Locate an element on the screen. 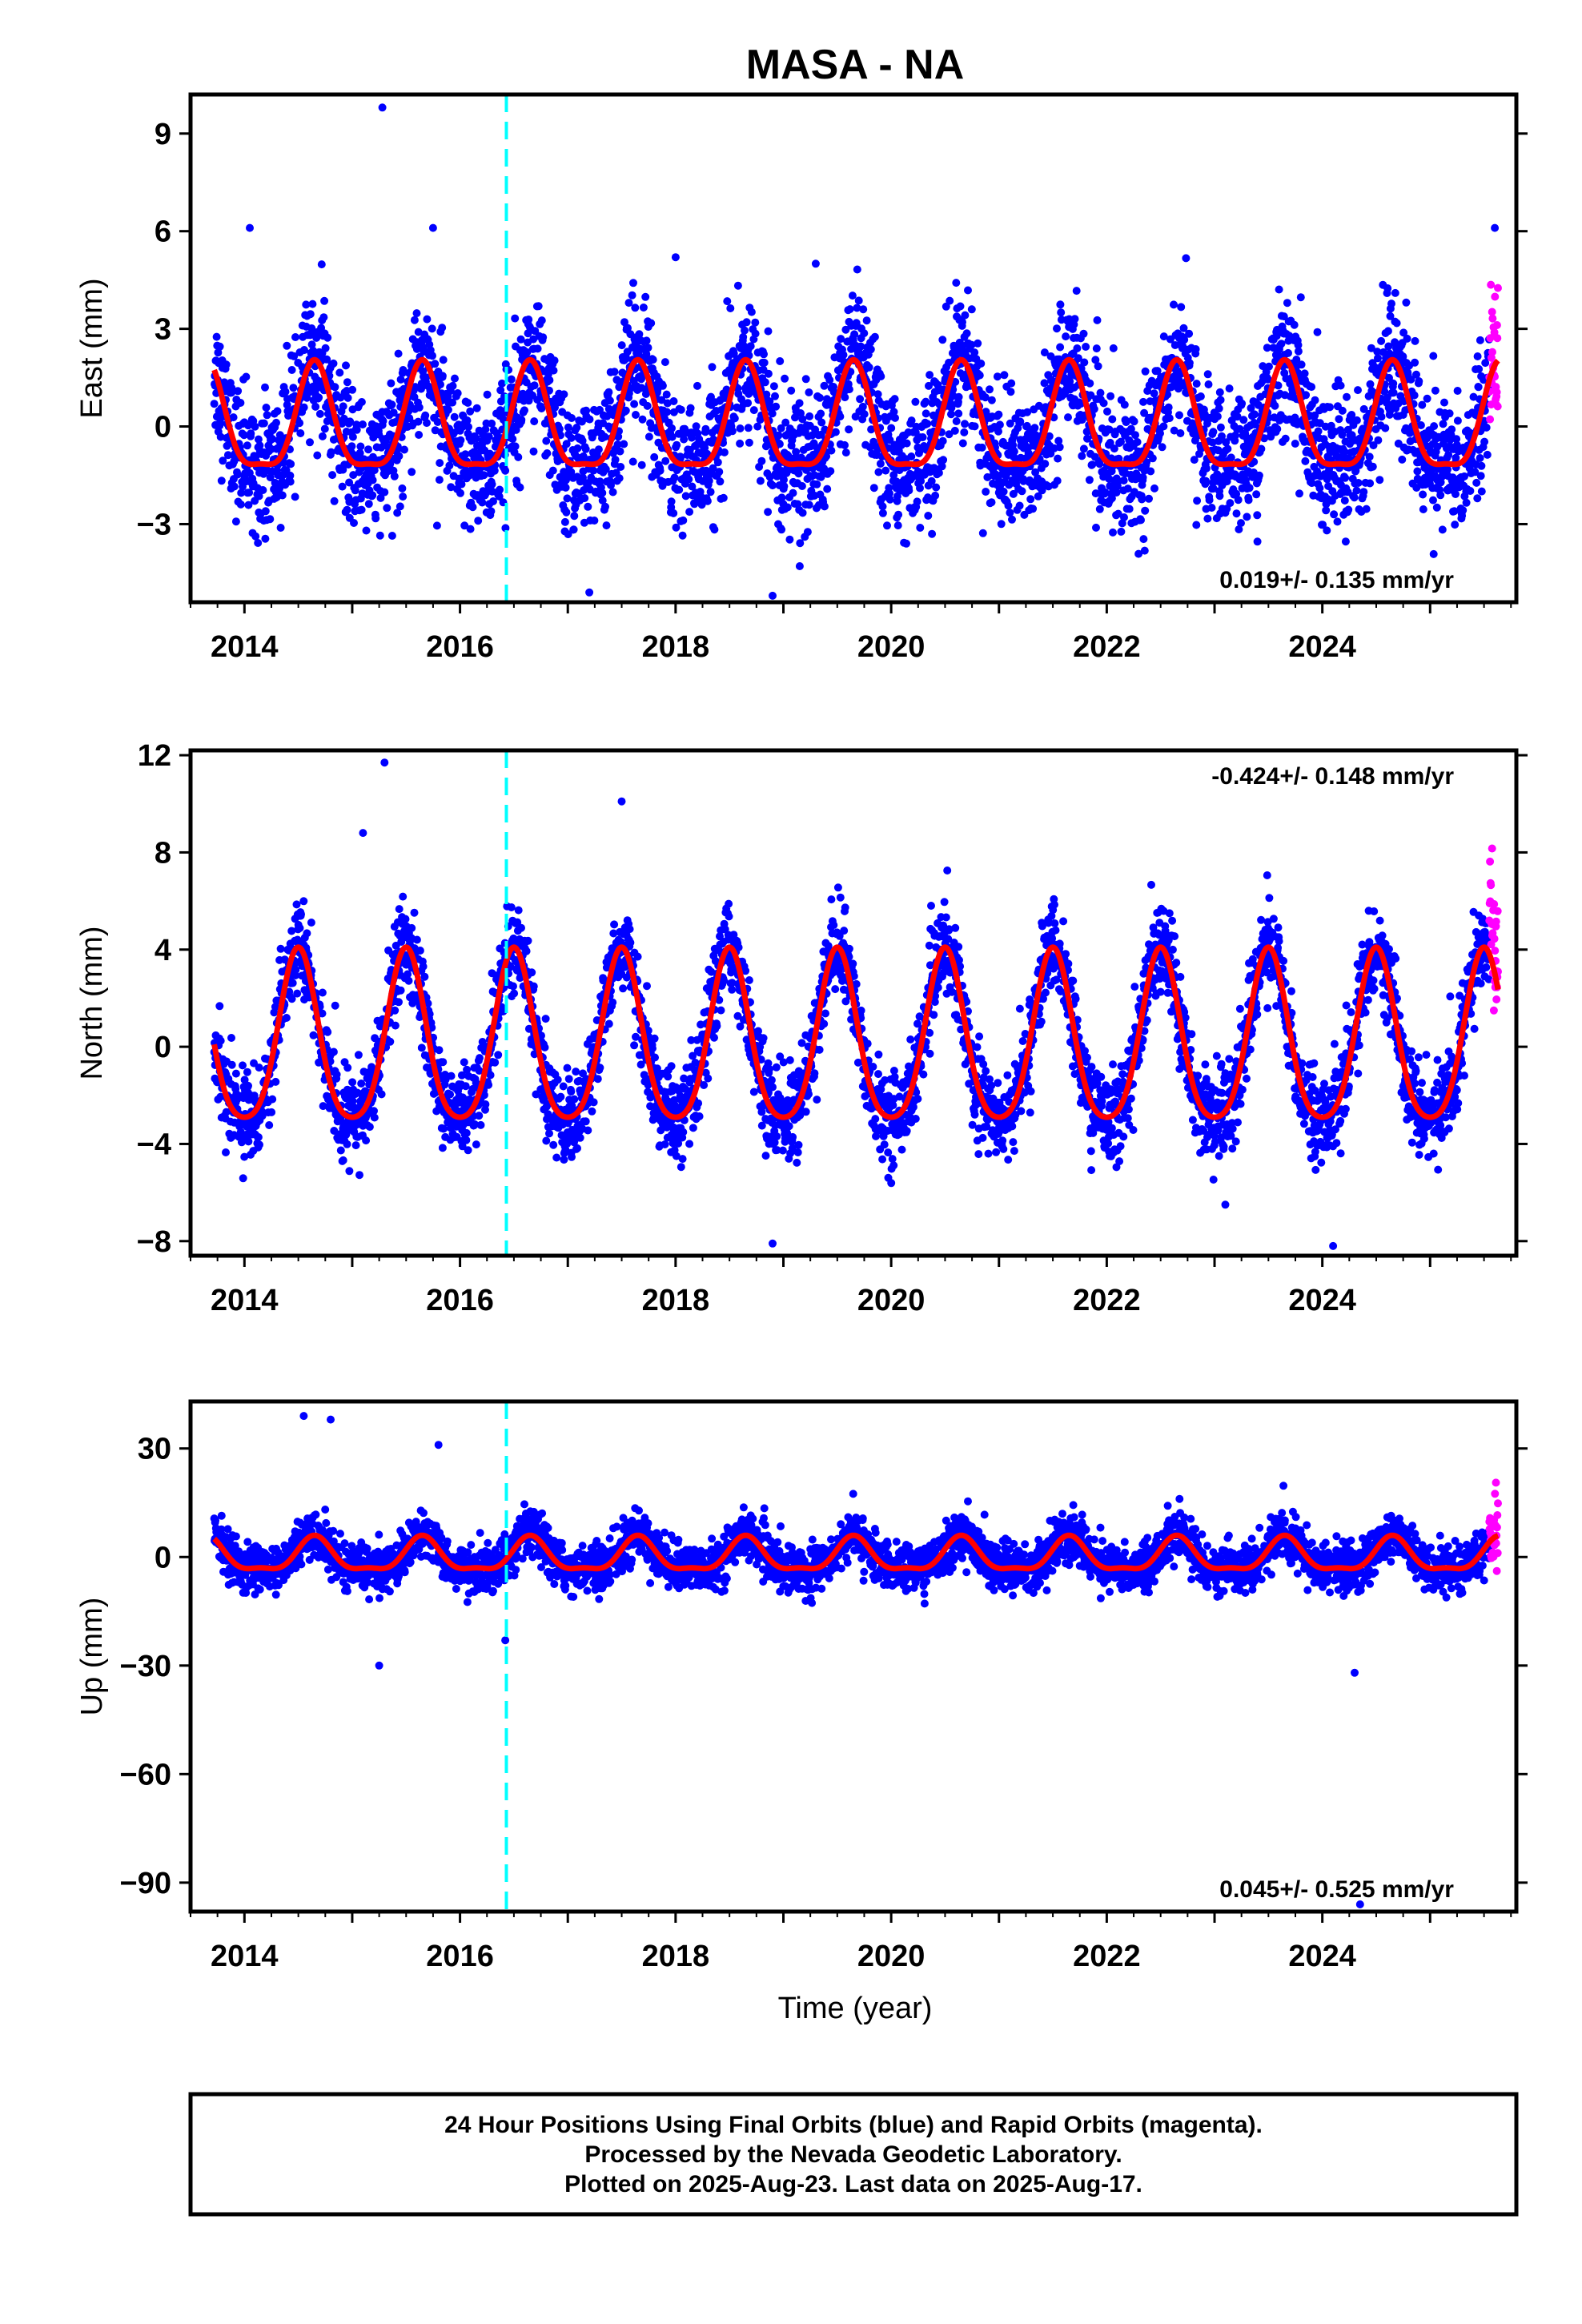 Image resolution: width=1582 pixels, height=2324 pixels. y-tick-label-up: 30 is located at coordinates (154, 1449).